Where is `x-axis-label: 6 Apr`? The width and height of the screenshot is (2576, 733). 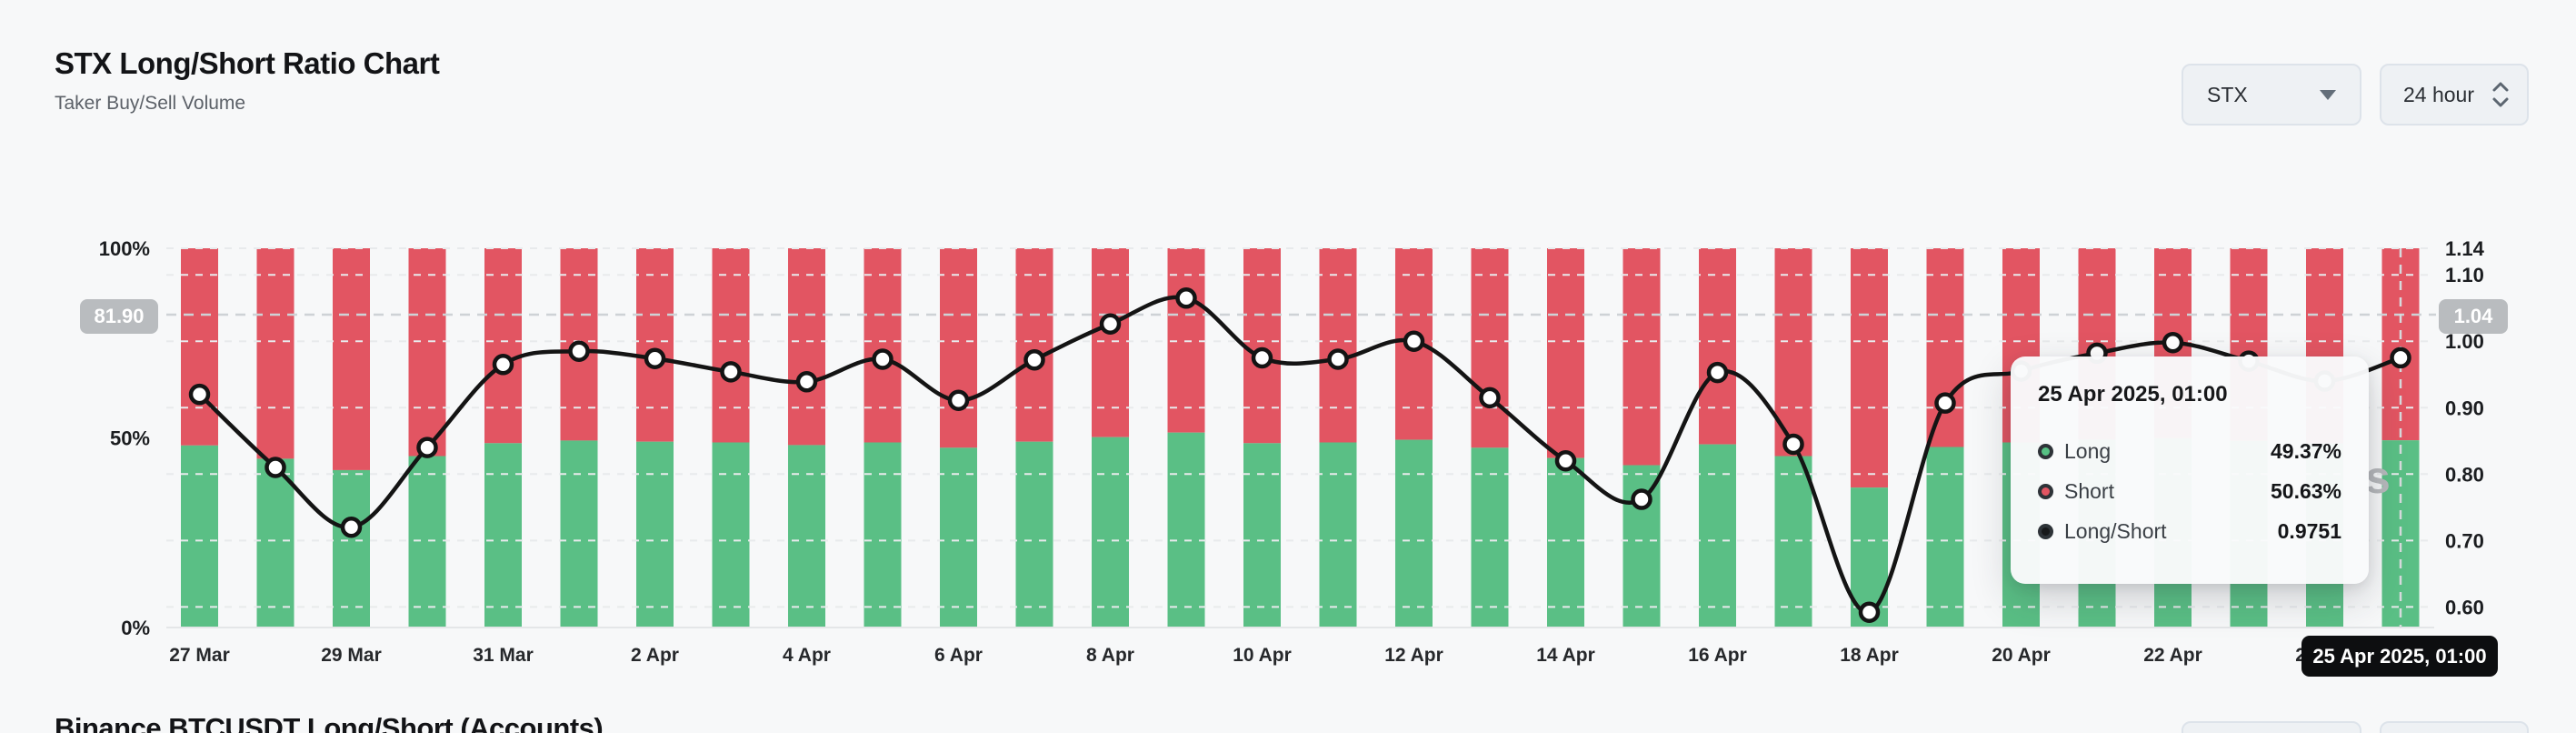 x-axis-label: 6 Apr is located at coordinates (958, 655).